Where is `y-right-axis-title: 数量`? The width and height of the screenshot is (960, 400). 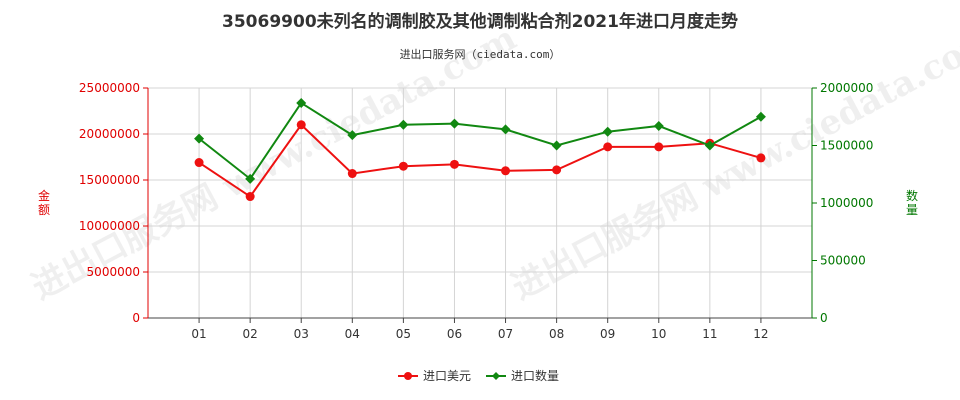 y-right-axis-title: 数量 is located at coordinates (912, 202).